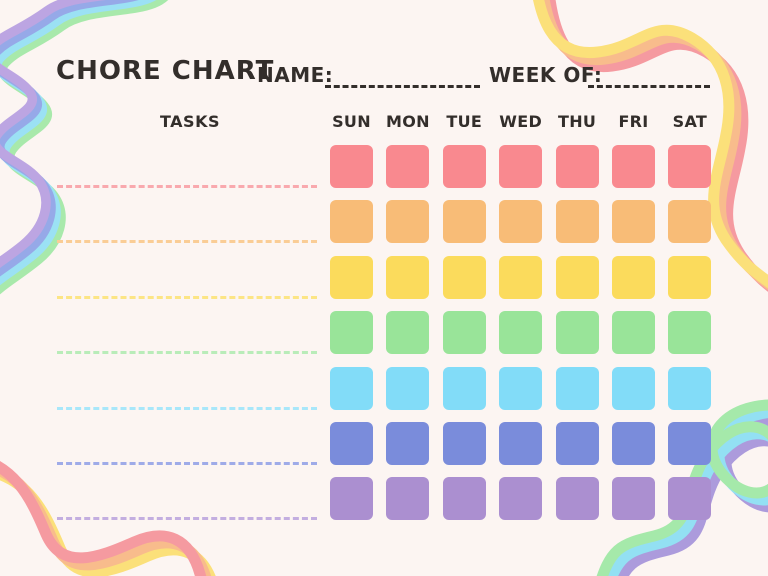 This screenshot has height=576, width=768. Describe the element at coordinates (521, 222) in the screenshot. I see `chore-cell-orange-wed` at that location.